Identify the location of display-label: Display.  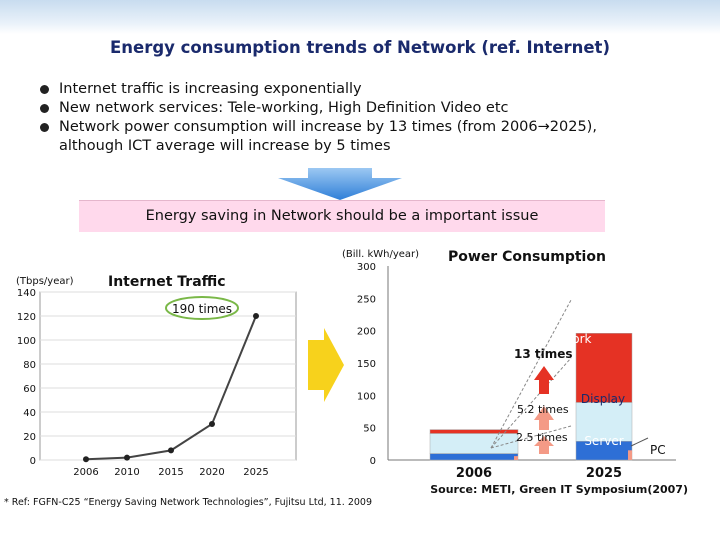
(603, 399).